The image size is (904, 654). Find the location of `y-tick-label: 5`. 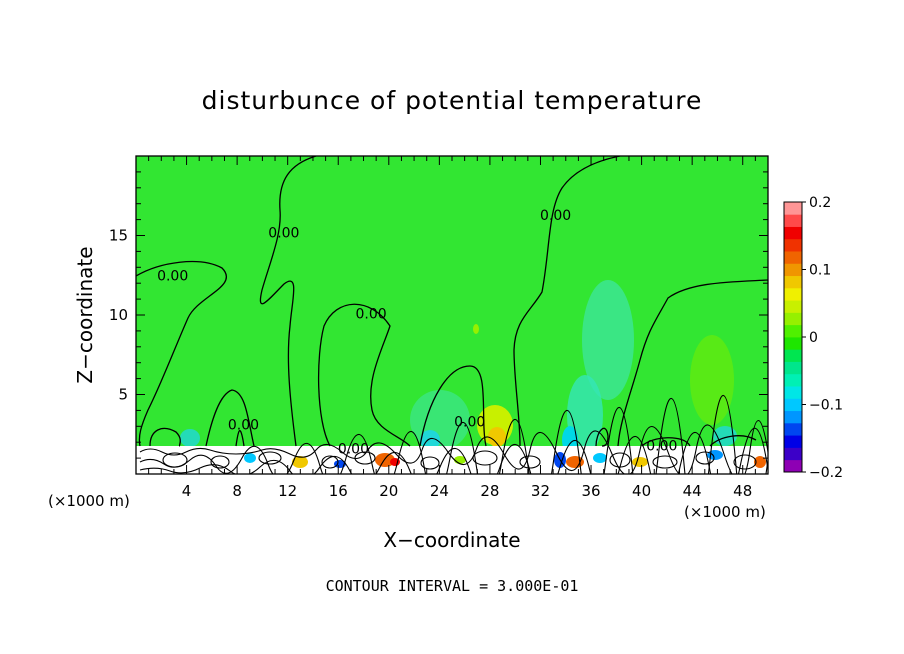

y-tick-label: 5 is located at coordinates (123, 395).